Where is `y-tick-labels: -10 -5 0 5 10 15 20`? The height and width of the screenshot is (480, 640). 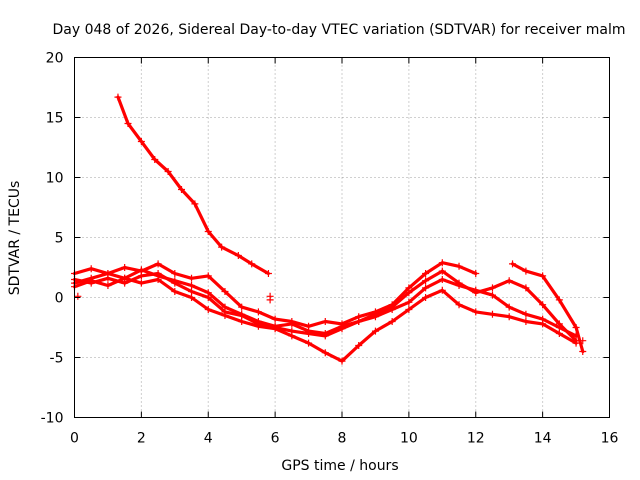 y-tick-labels: -10 -5 0 5 10 15 20 is located at coordinates (52, 239).